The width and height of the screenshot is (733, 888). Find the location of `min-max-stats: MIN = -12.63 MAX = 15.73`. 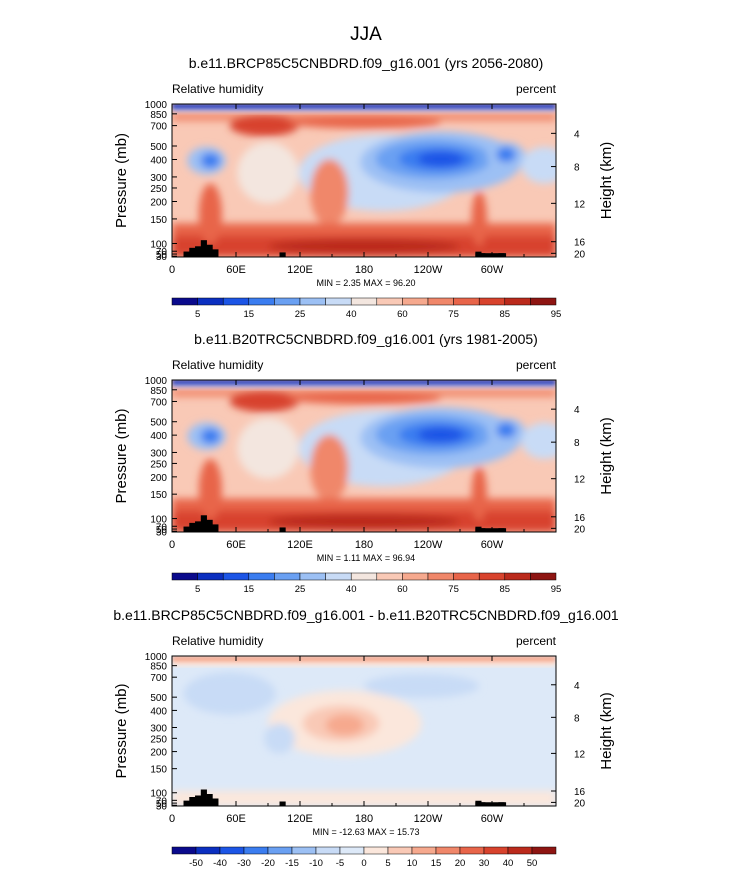

min-max-stats: MIN = -12.63 MAX = 15.73 is located at coordinates (365, 832).